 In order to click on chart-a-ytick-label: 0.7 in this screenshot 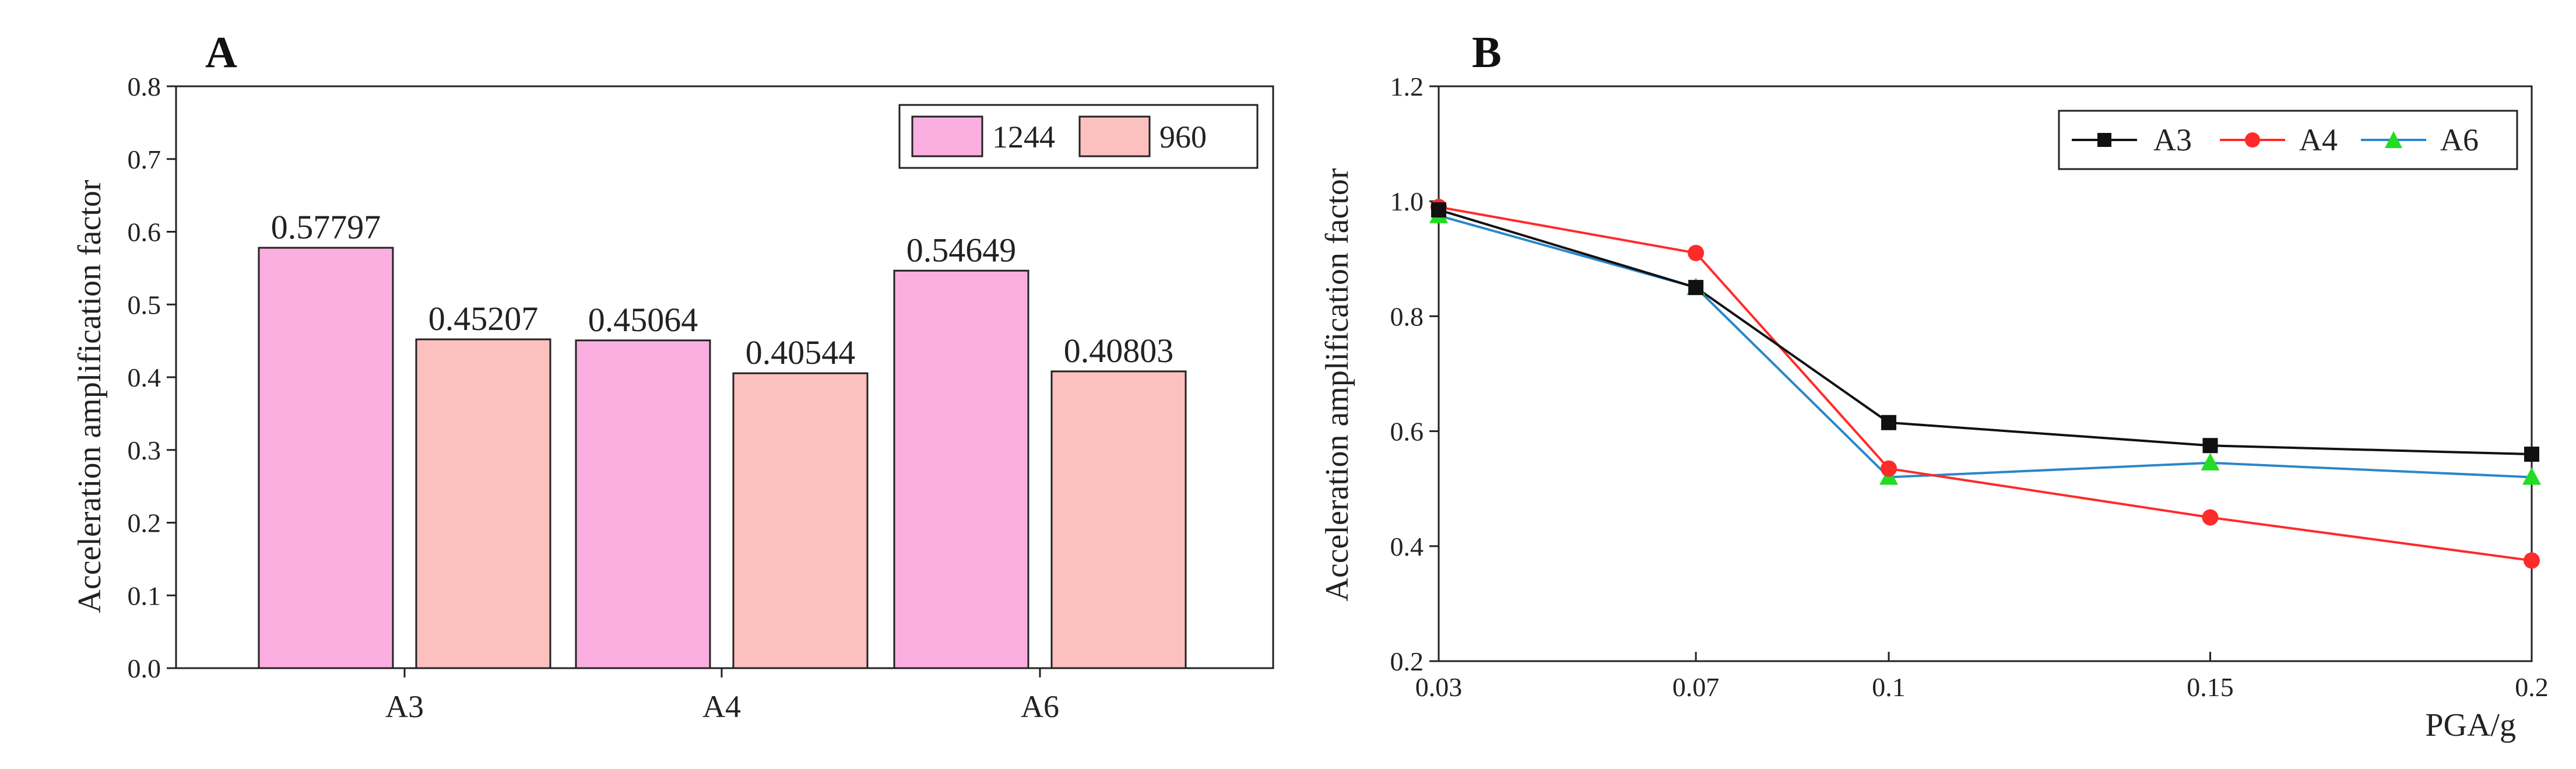, I will do `click(144, 159)`.